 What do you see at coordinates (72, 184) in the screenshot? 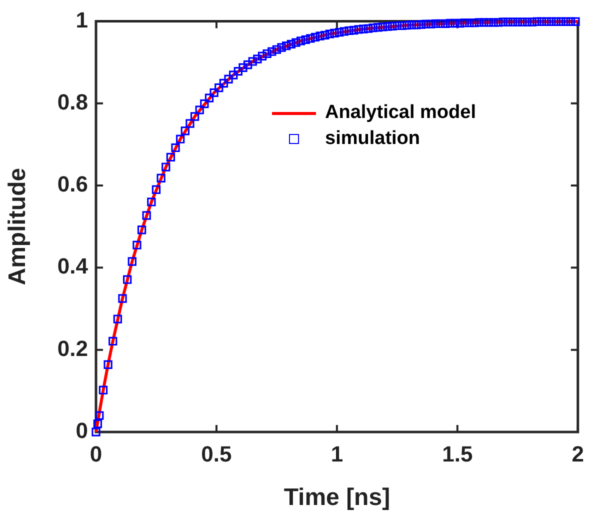
I see `y-tick-label: 0.6` at bounding box center [72, 184].